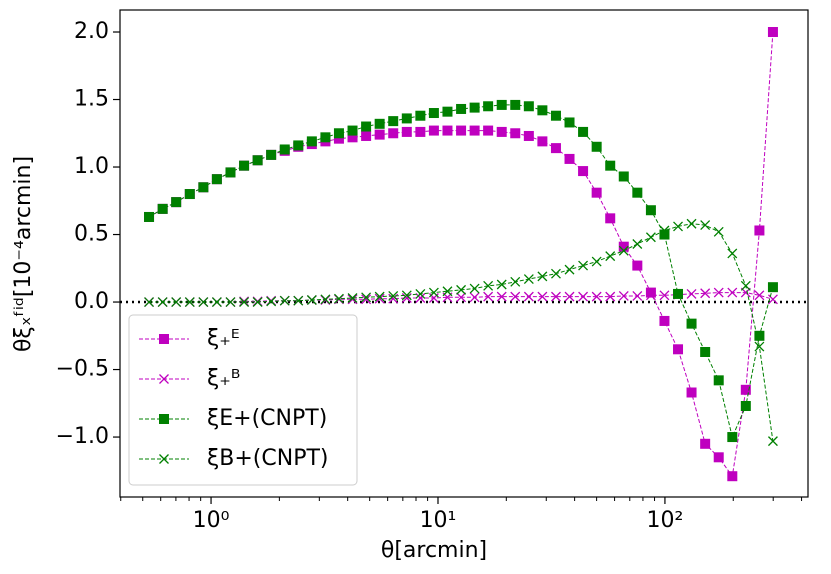  I want to click on legend-label: ξ₊ᴮ, so click(223, 378).